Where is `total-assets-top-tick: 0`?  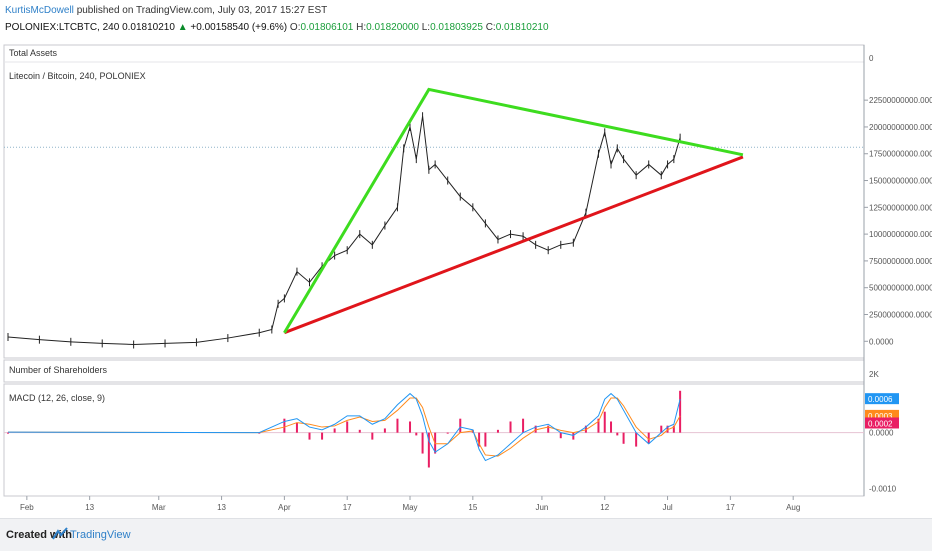
total-assets-top-tick: 0 is located at coordinates (871, 58).